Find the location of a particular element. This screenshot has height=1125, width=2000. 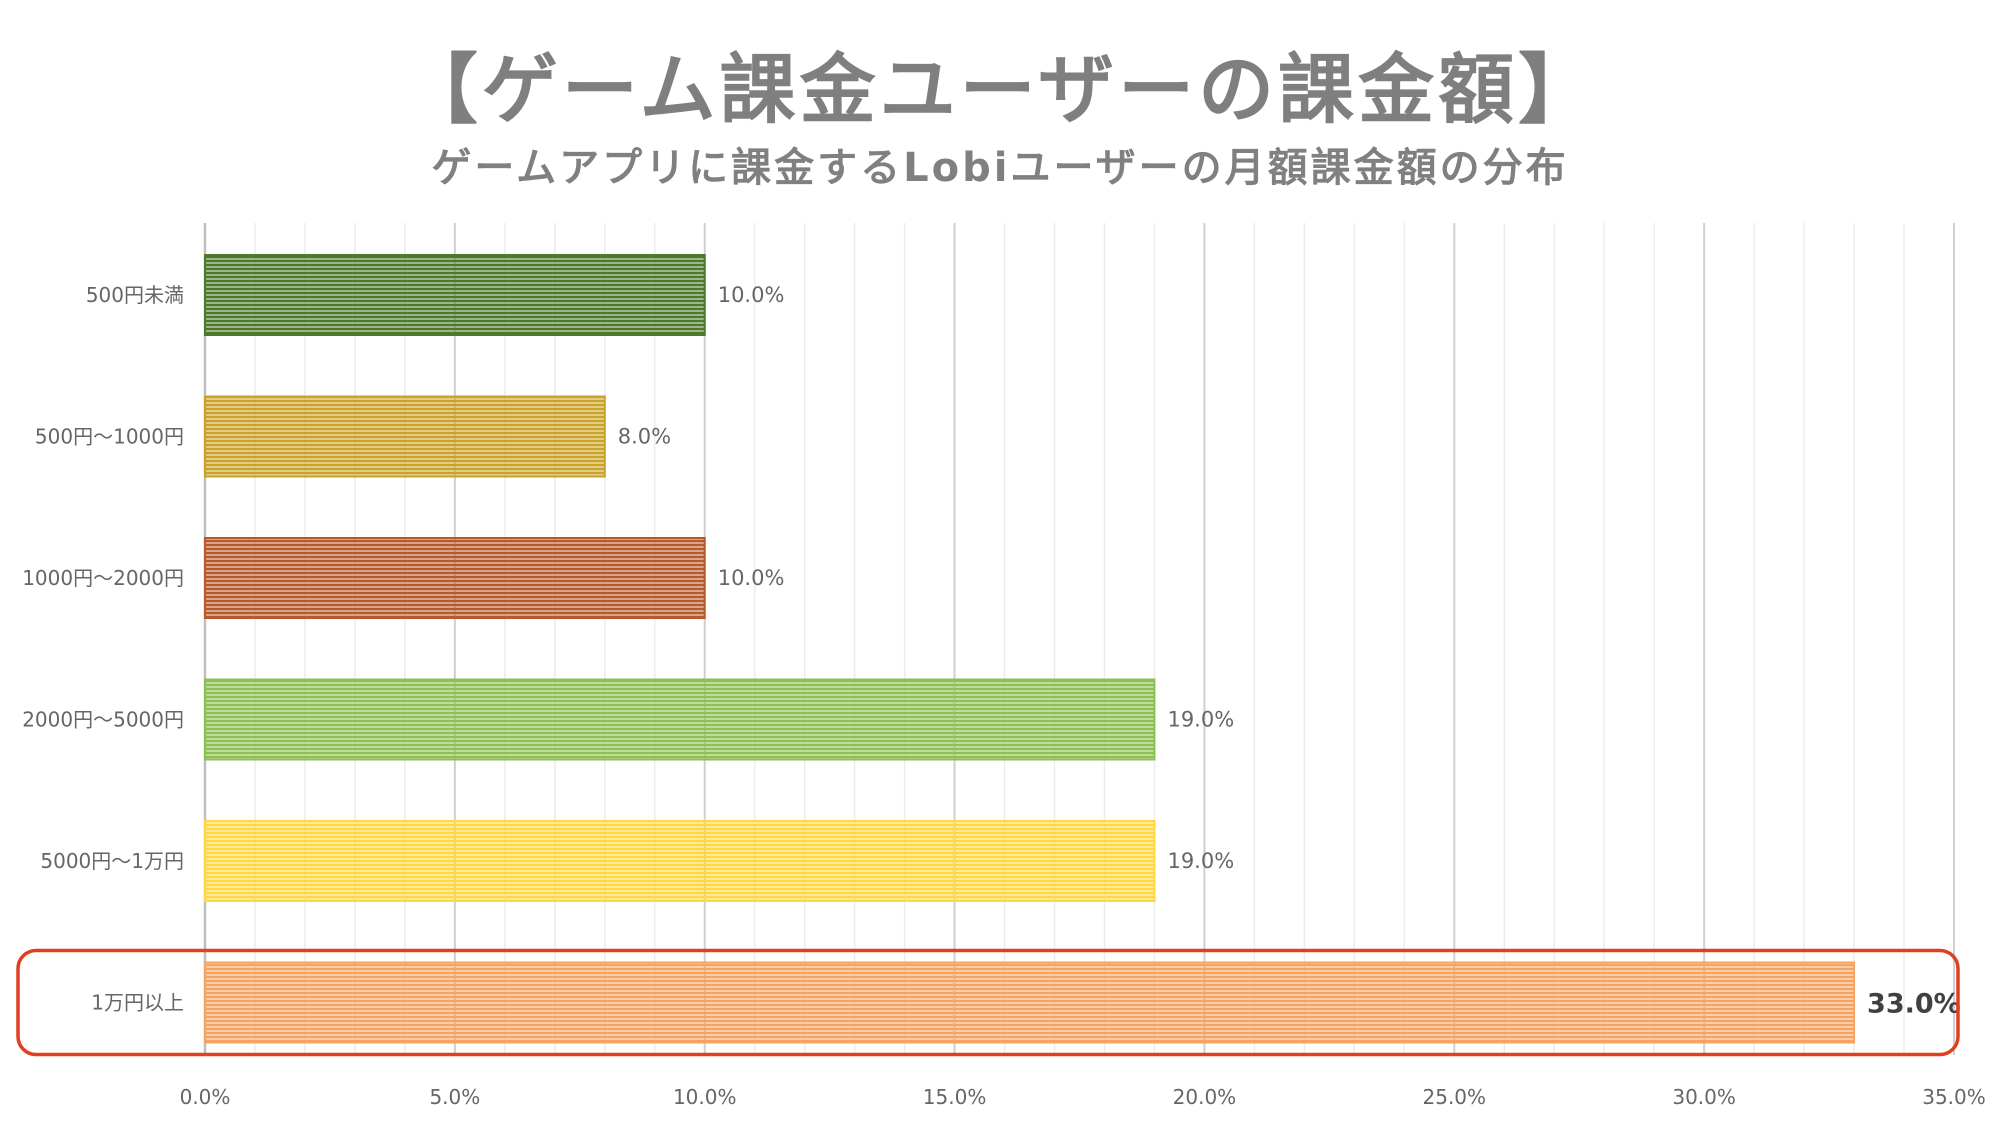

highlight-box is located at coordinates (988, 1002).